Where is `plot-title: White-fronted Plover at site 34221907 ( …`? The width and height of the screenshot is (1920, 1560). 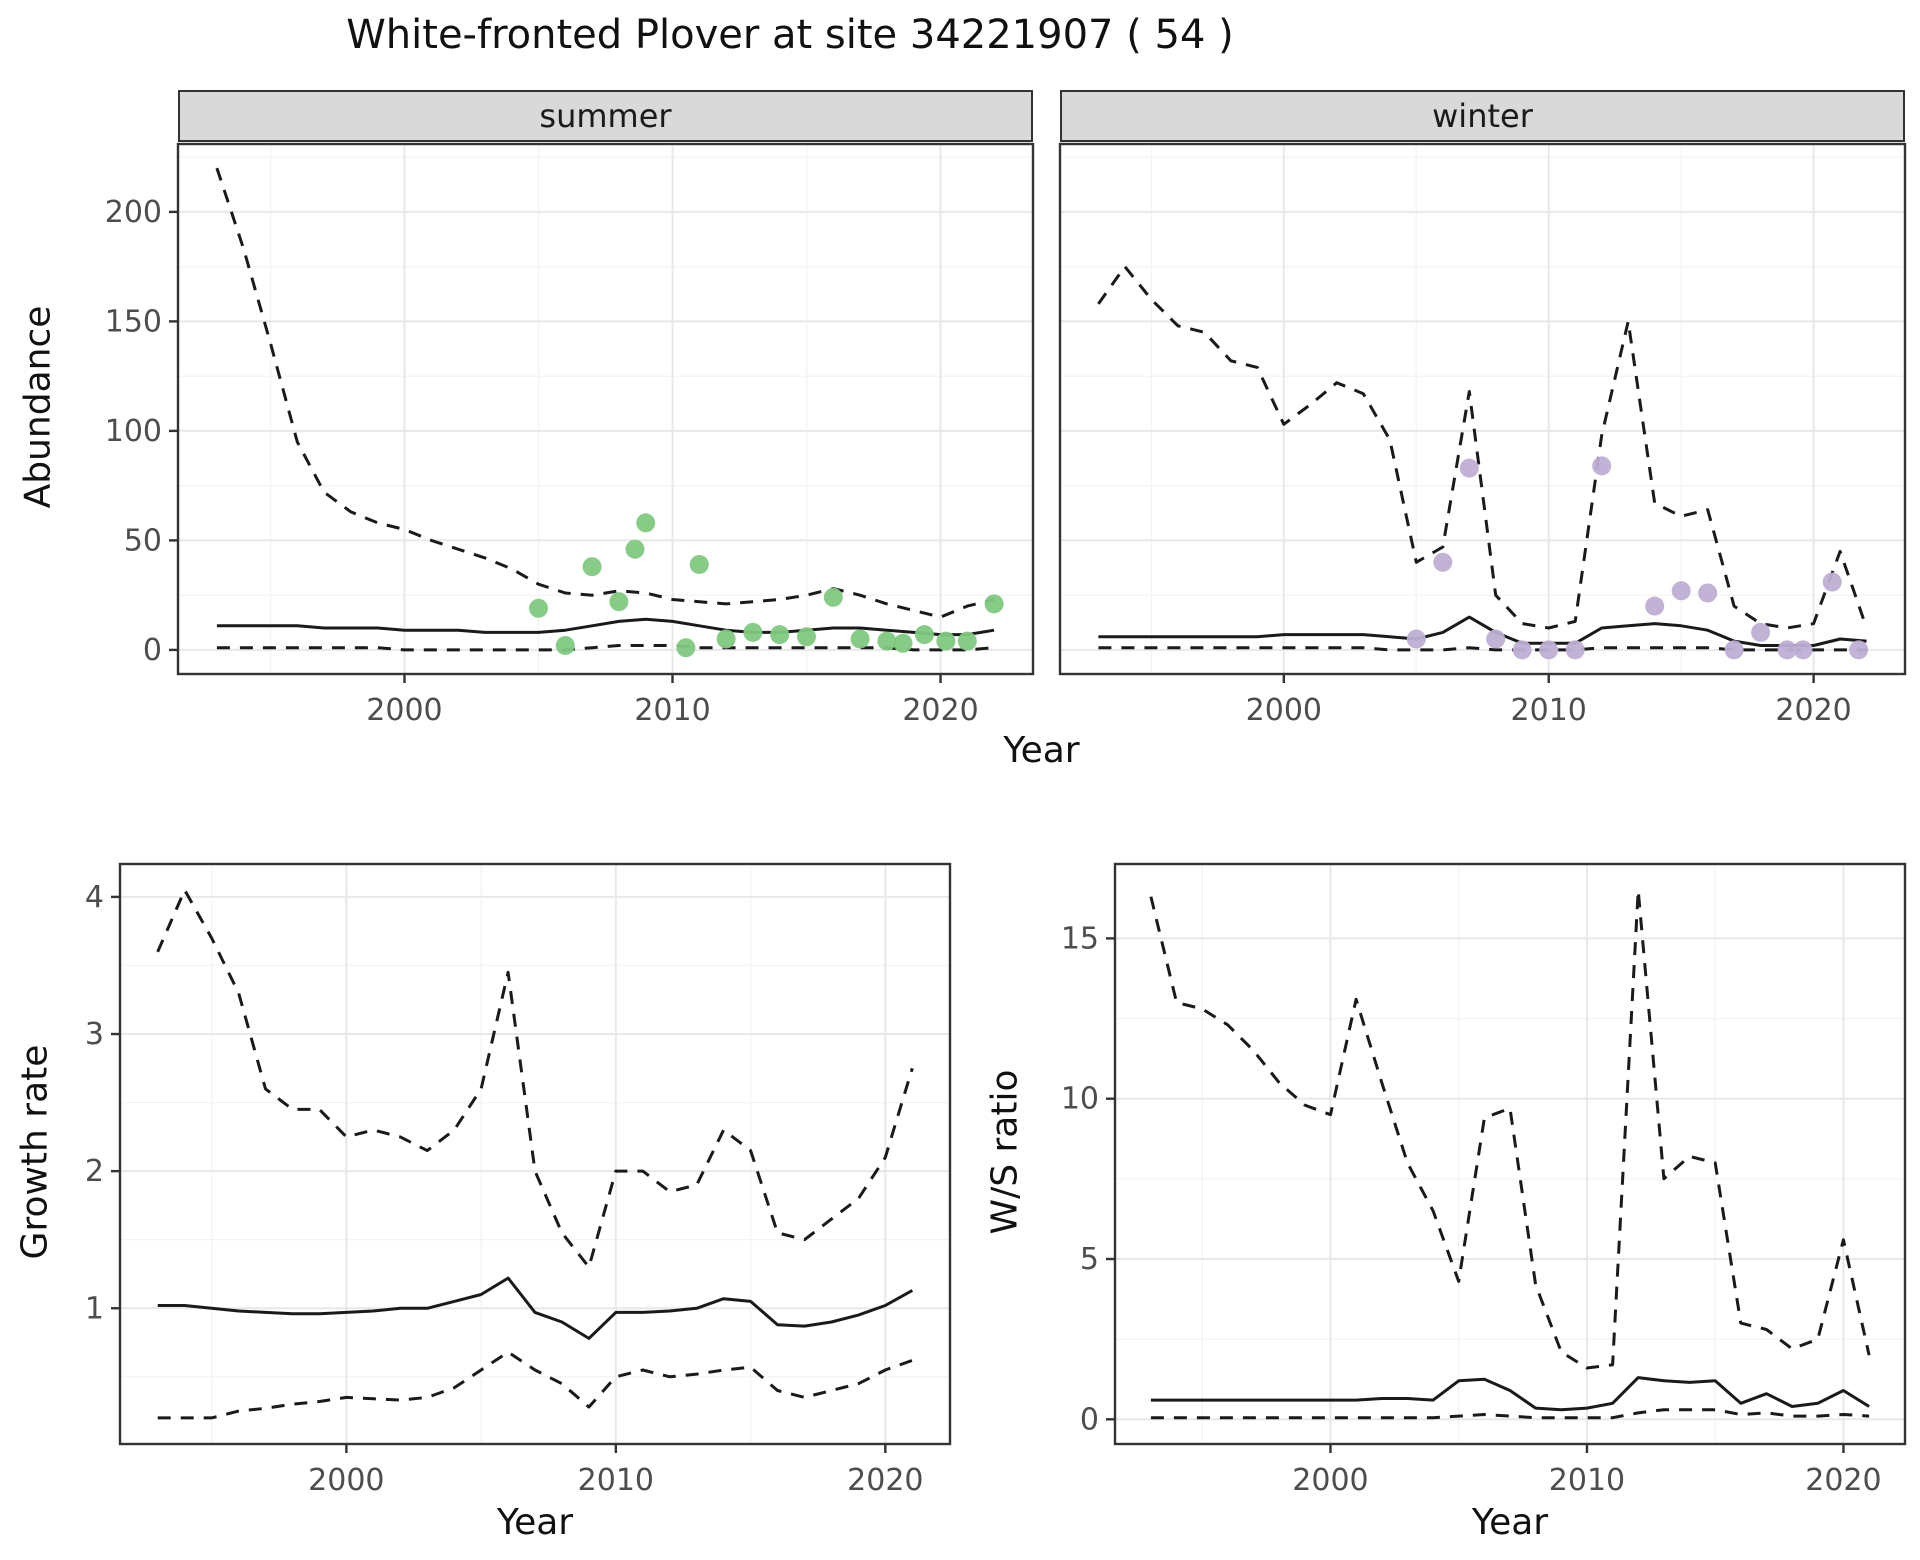 plot-title: White-fronted Plover at site 34221907 ( … is located at coordinates (790, 35).